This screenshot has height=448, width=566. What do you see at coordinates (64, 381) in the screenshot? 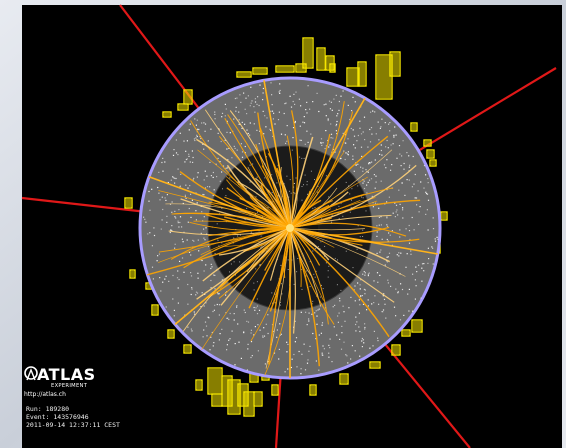
I see `atlas-logo: ATLAS EXPERIMENT http://atlas.ch` at bounding box center [64, 381].